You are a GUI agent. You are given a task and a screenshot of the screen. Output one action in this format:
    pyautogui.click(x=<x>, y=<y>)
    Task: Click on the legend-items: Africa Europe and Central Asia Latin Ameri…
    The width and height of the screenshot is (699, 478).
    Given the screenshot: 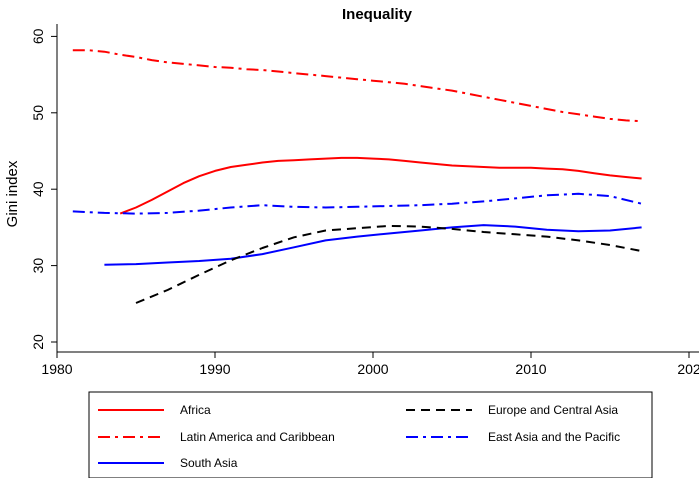 What is the action you would take?
    pyautogui.click(x=359, y=436)
    